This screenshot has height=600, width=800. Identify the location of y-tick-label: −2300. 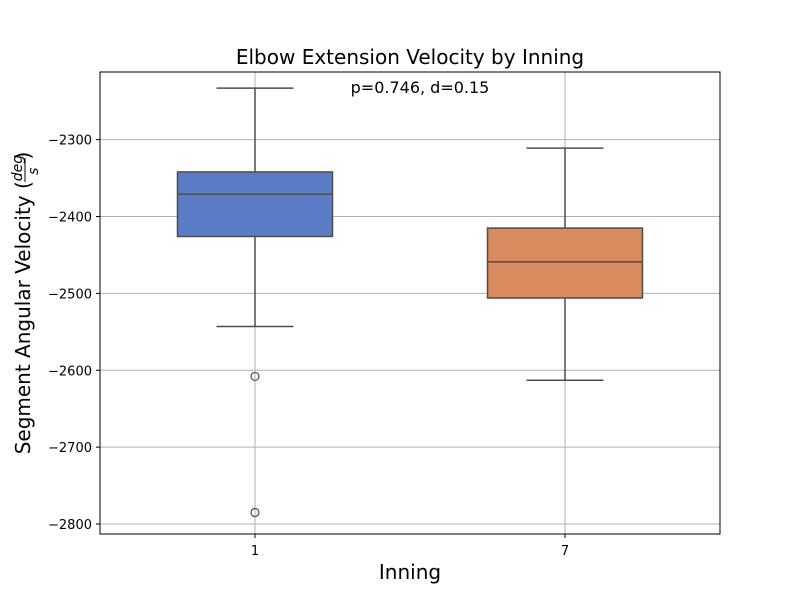
(70, 141).